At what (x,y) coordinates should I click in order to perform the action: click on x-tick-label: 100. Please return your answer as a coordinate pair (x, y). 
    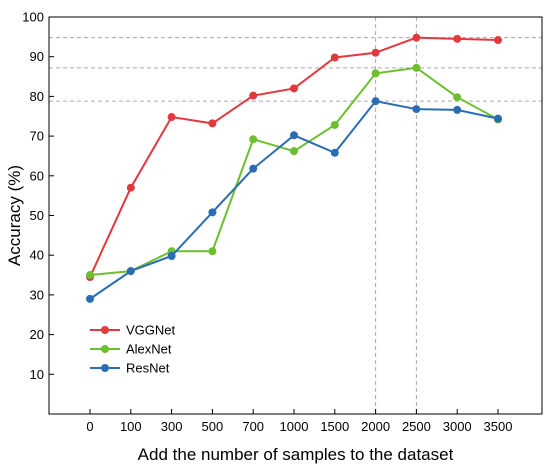
    Looking at the image, I should click on (131, 426).